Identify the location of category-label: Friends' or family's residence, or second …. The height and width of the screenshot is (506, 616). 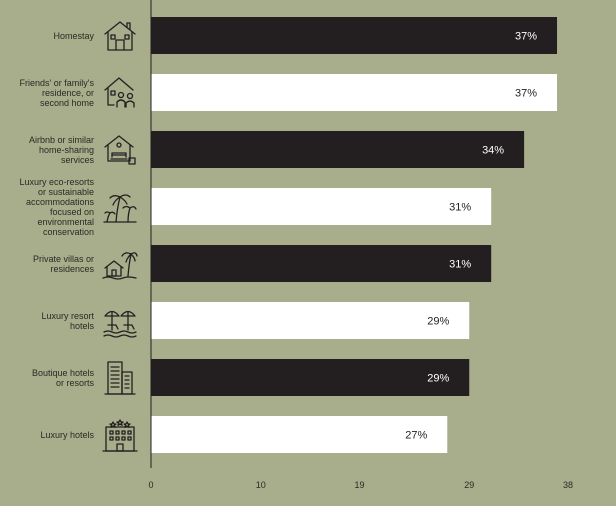
(49, 93).